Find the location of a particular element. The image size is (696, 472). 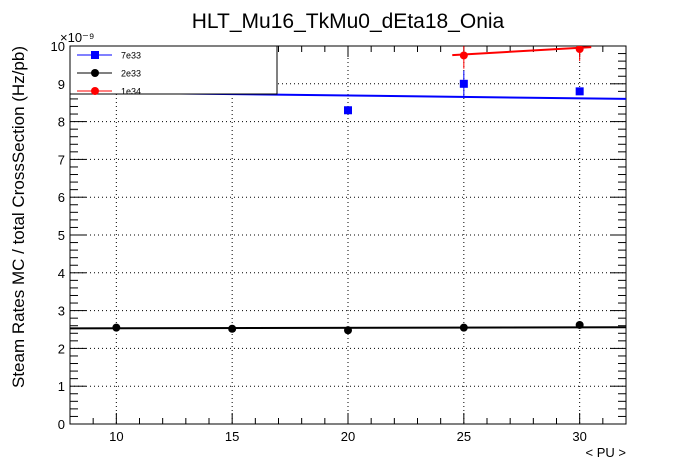

legend-box is located at coordinates (173, 70).